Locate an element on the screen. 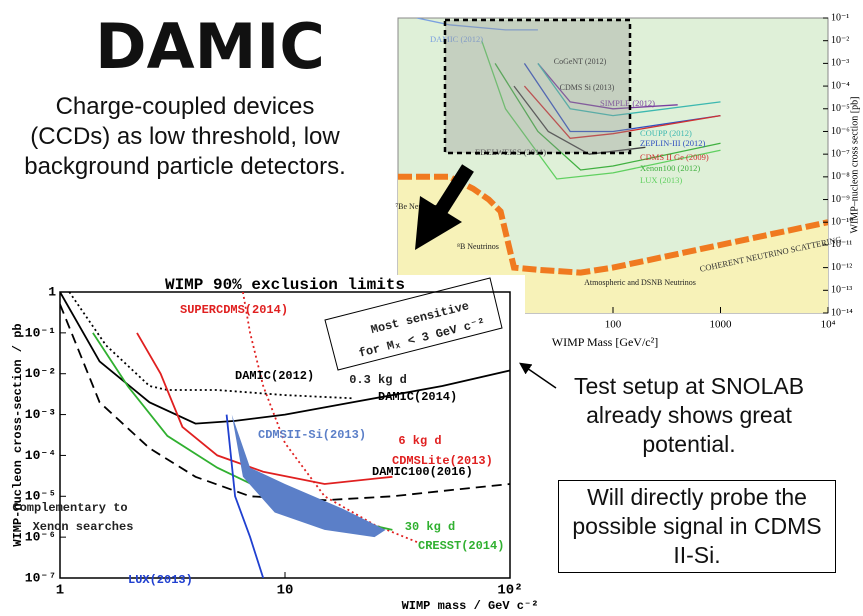  y-tick-label: 10⁻¹² is located at coordinates (841, 267).